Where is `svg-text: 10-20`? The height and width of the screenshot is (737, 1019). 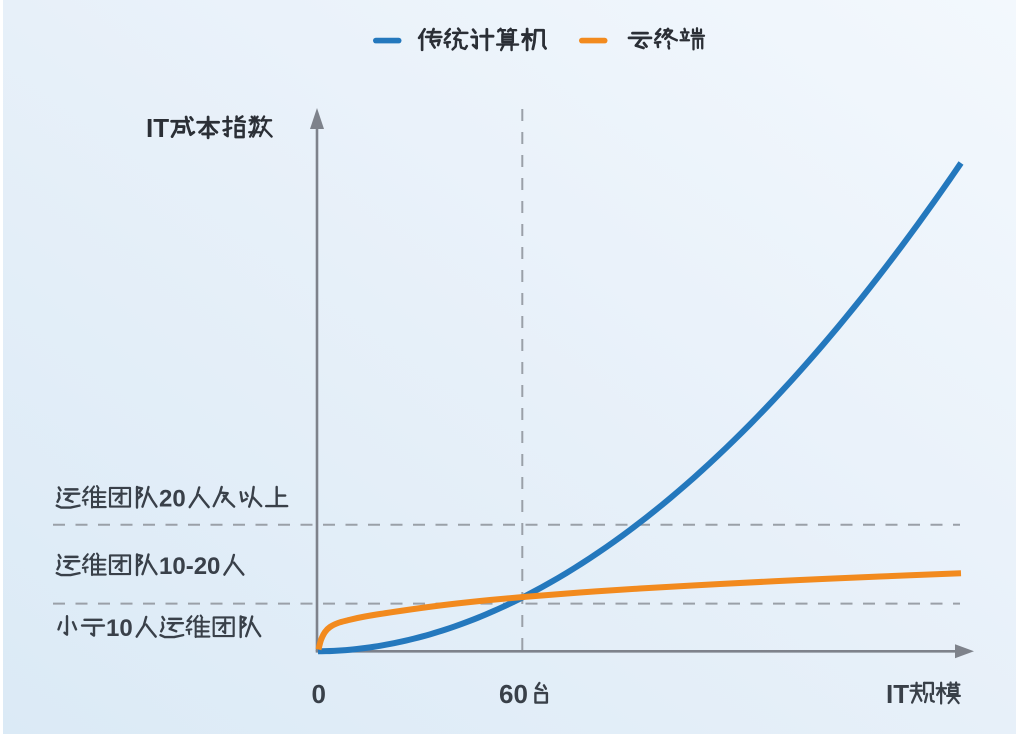
svg-text: 10-20 is located at coordinates (189, 566).